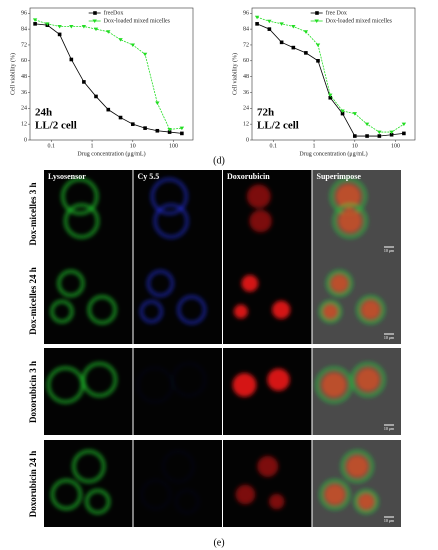  What do you see at coordinates (33, 214) in the screenshot?
I see `row-label: Dox-micelles 3 h` at bounding box center [33, 214].